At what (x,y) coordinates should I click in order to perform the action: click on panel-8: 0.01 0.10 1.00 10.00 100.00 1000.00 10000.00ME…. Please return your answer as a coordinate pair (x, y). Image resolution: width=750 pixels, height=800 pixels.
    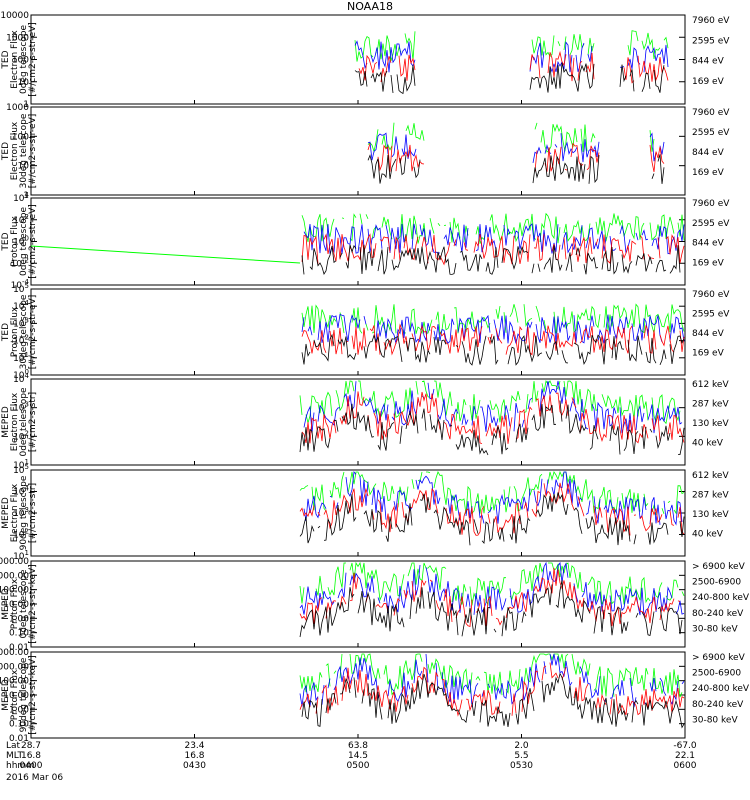
    Looking at the image, I should click on (375, 696).